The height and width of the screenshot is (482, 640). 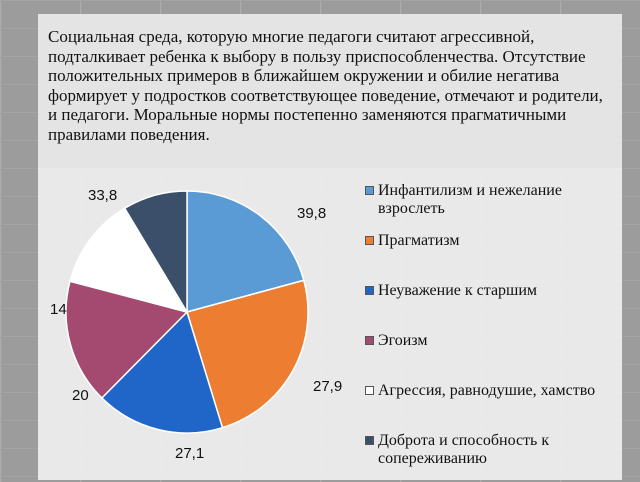 I want to click on legend-item-5: Доброта и способность к сопереживанию, so click(x=492, y=457).